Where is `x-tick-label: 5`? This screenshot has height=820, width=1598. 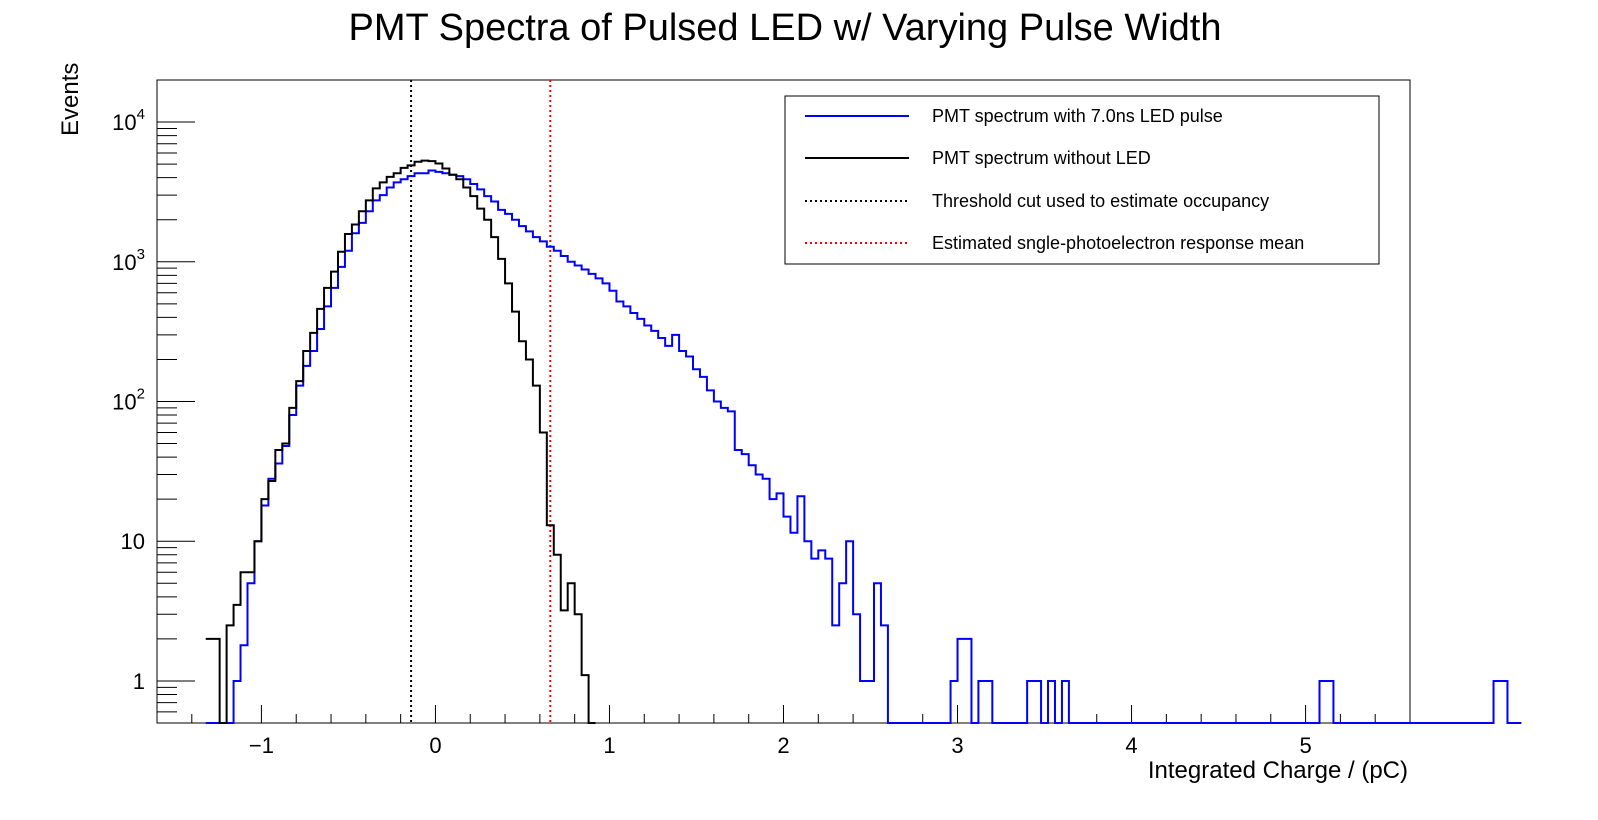
x-tick-label: 5 is located at coordinates (1305, 745).